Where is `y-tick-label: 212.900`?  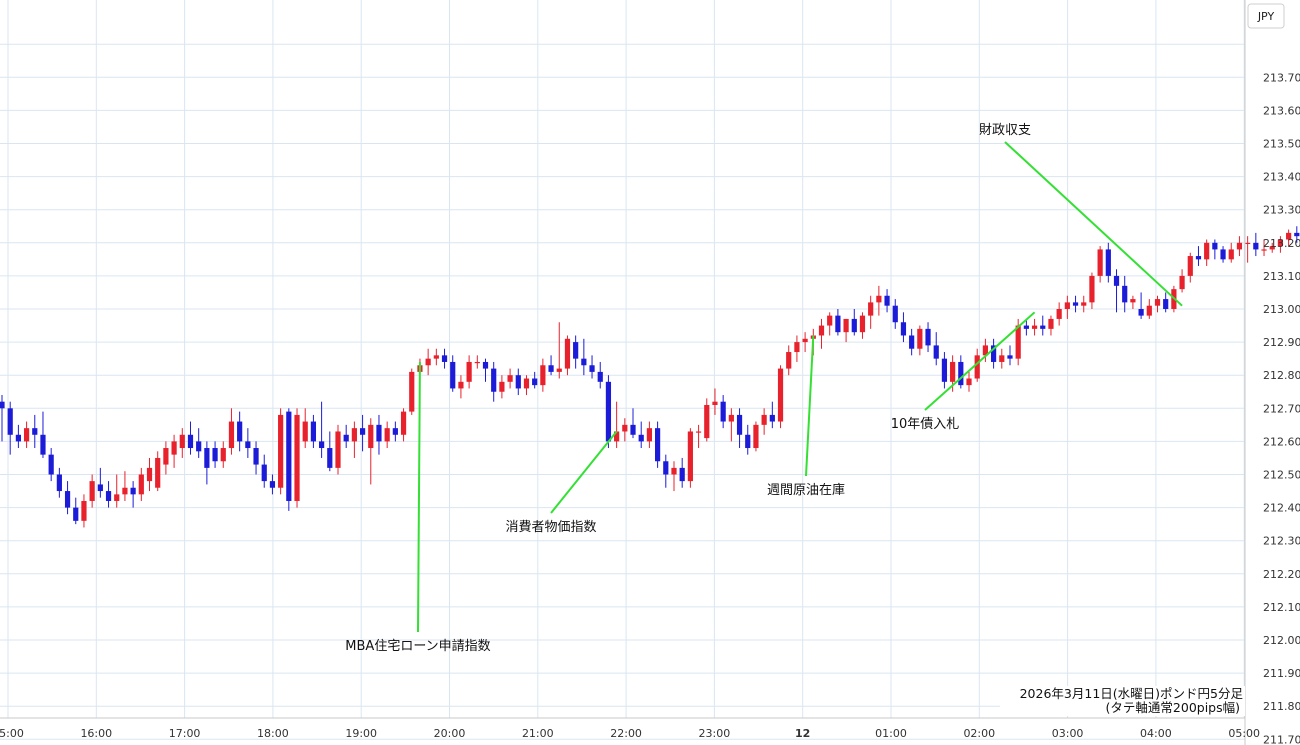
y-tick-label: 212.900 is located at coordinates (1281, 342).